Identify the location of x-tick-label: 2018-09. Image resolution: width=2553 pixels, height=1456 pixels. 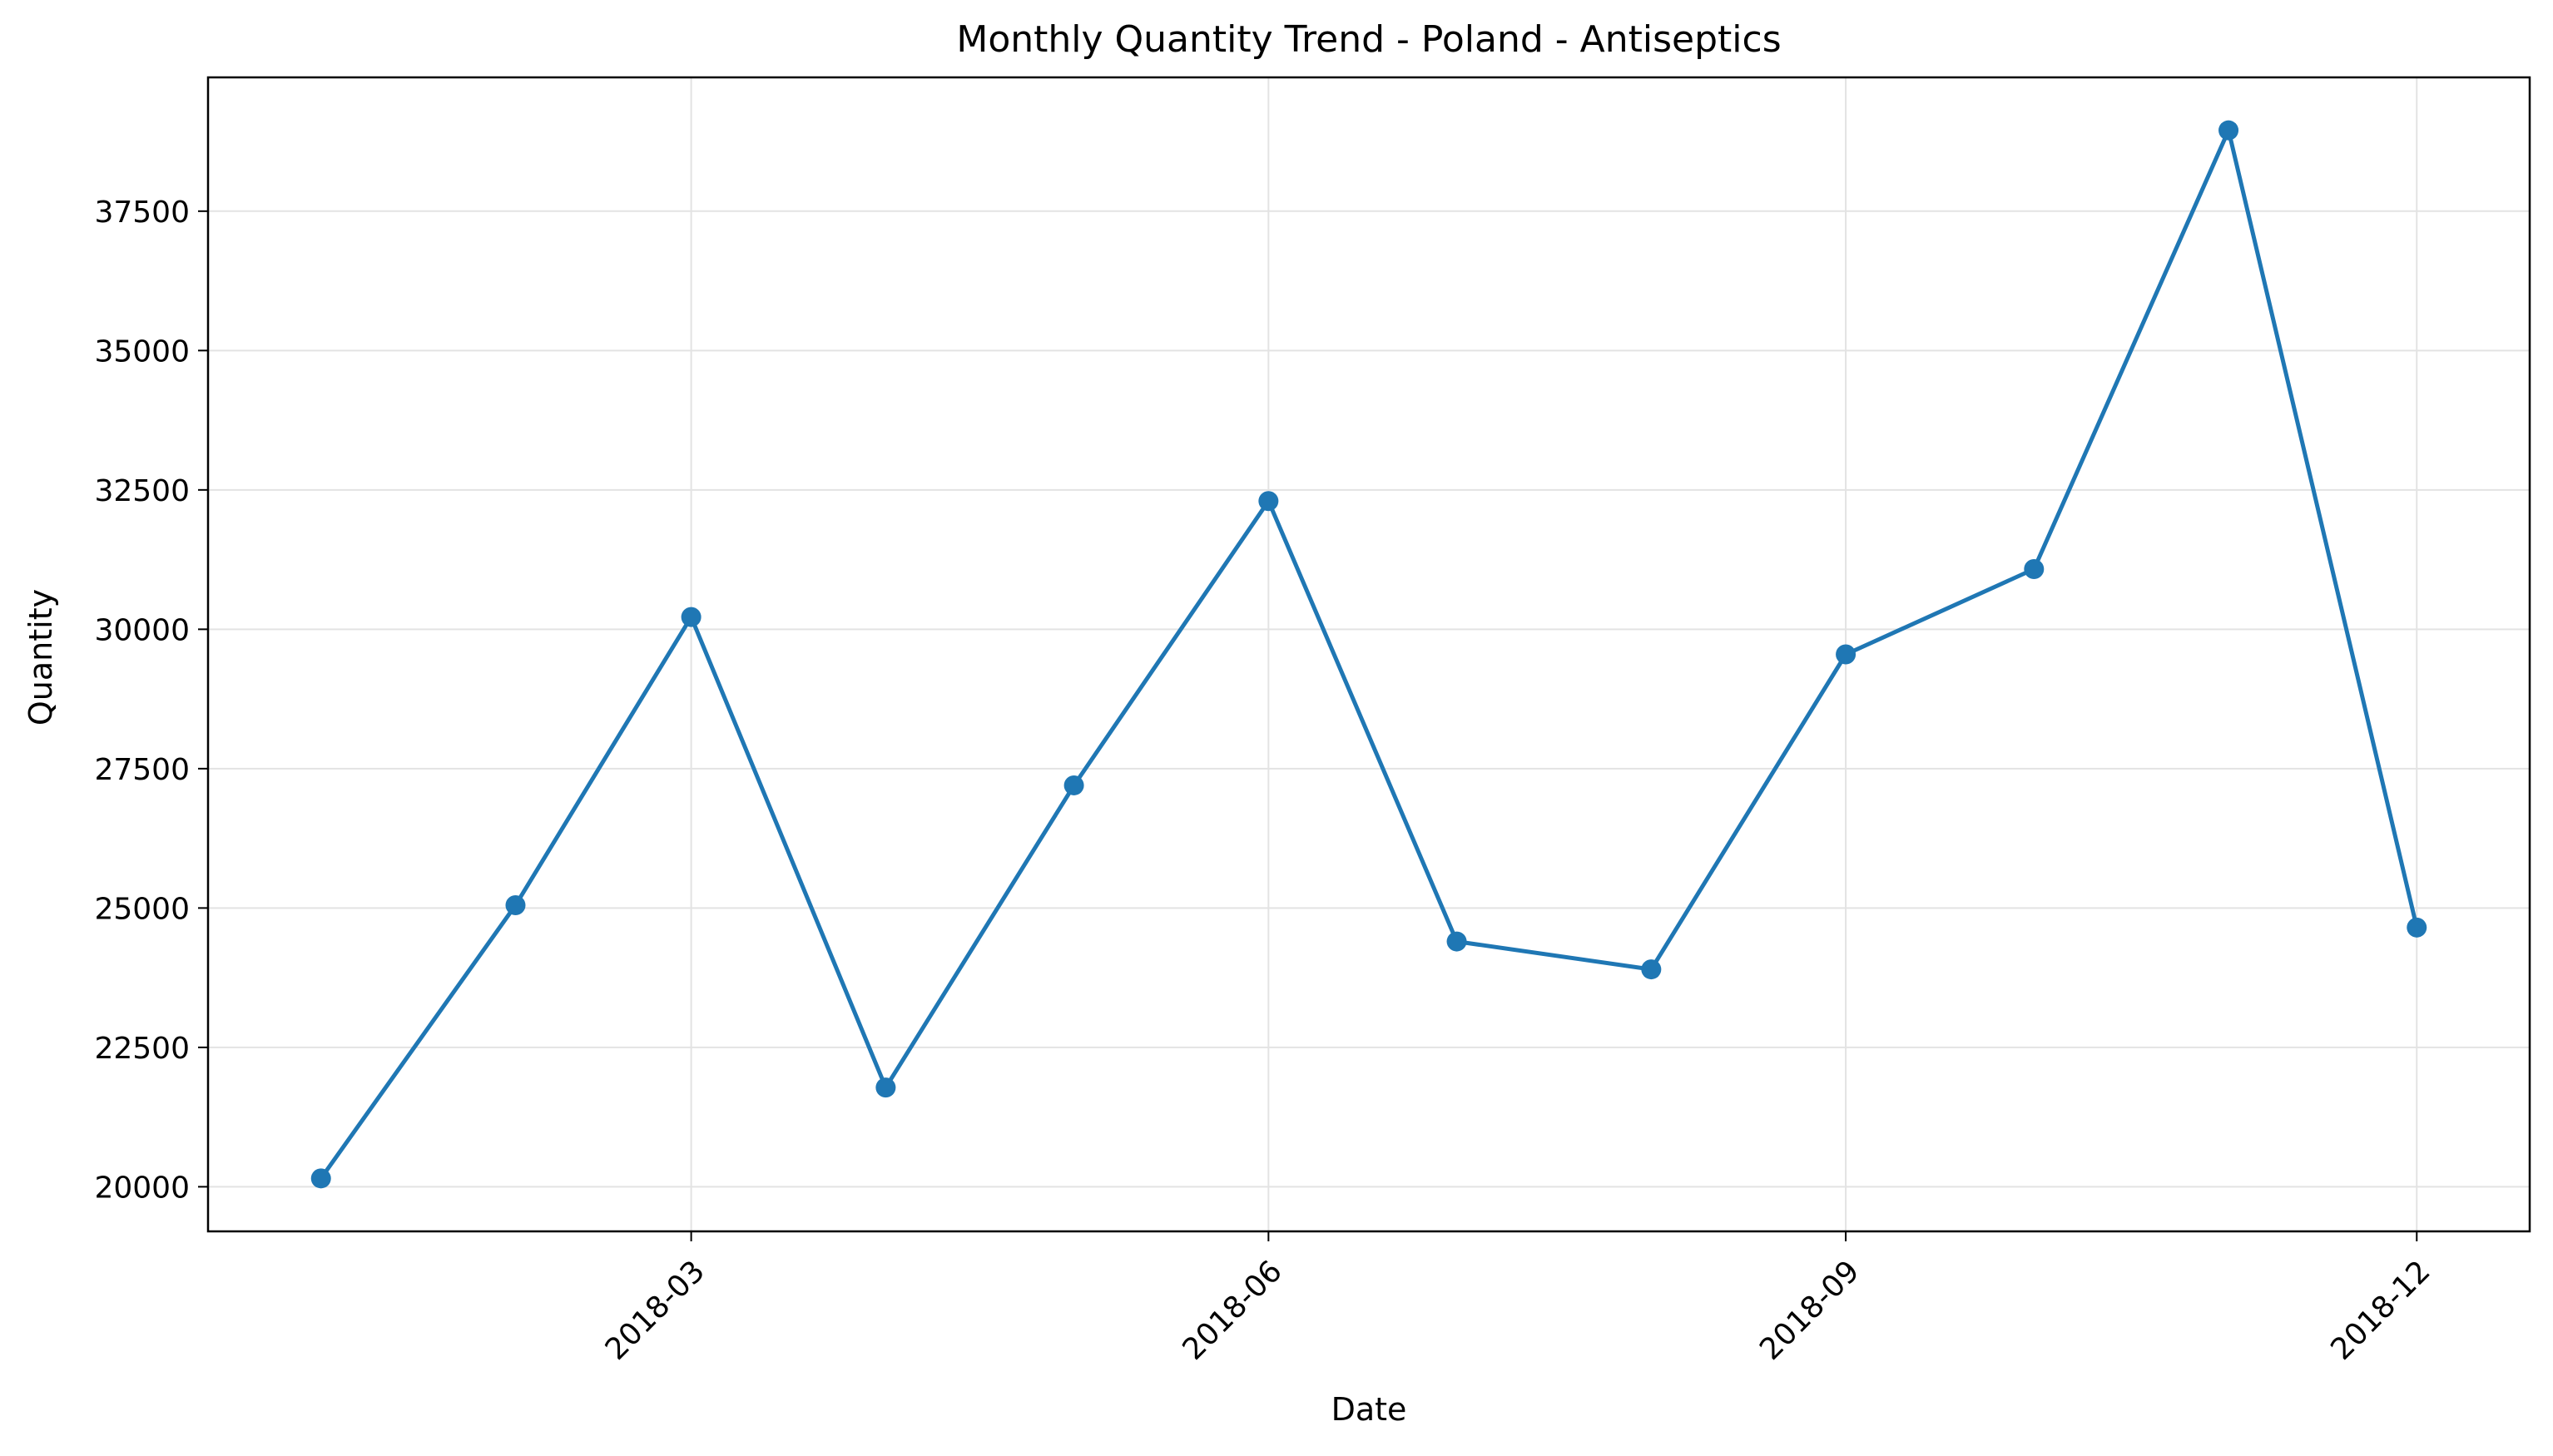
(1810, 1310).